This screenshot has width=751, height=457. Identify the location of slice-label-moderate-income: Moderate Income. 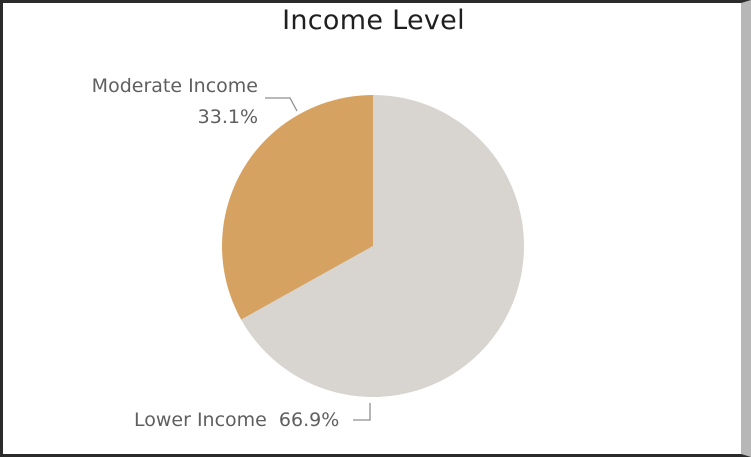
(175, 86).